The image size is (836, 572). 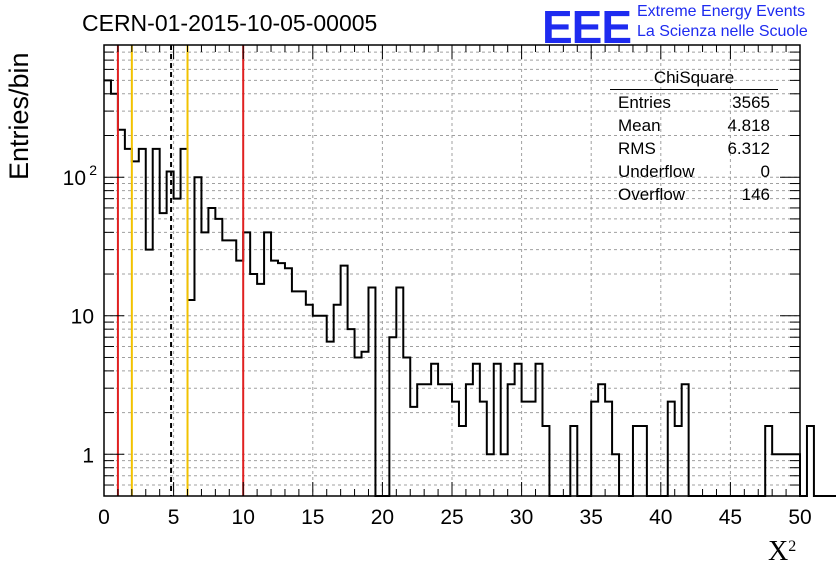 What do you see at coordinates (312, 517) in the screenshot?
I see `x-tick-label: 15` at bounding box center [312, 517].